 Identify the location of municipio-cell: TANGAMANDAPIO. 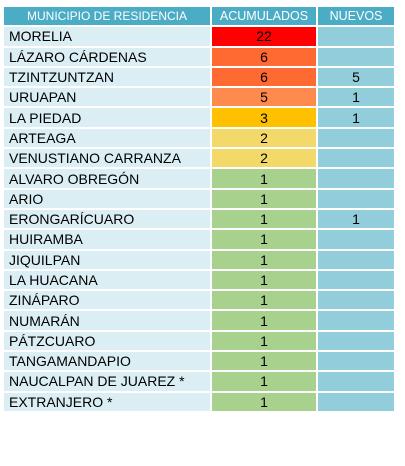
(107, 361).